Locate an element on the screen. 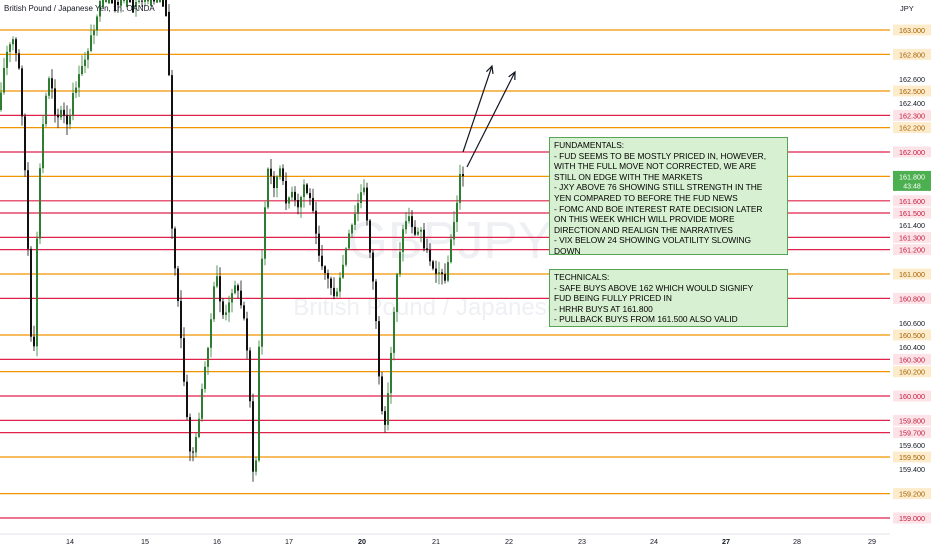  note-line: DOWN is located at coordinates (567, 250).